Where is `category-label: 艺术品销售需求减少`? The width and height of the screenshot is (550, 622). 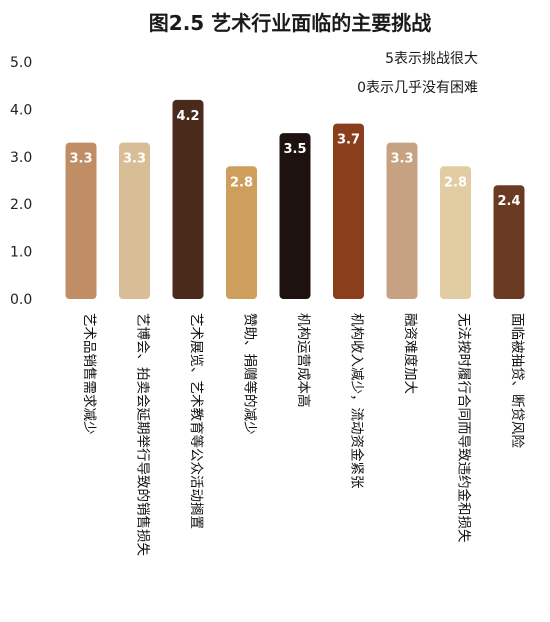
category-label: 艺术品销售需求减少 is located at coordinates (89, 374).